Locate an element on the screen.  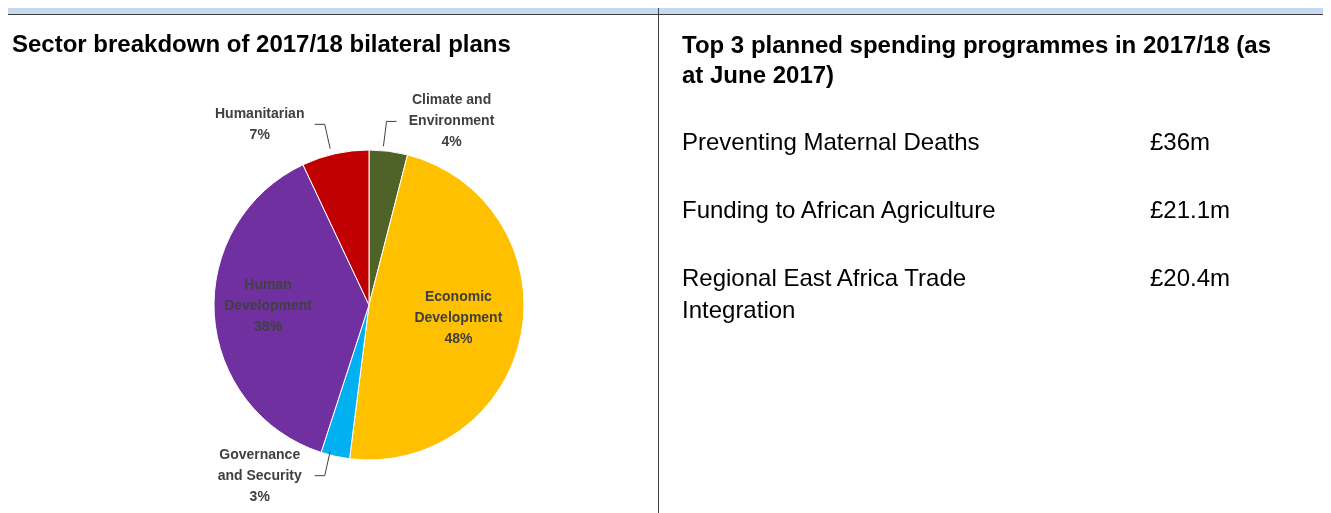
slice-label: Governance and Security is located at coordinates (259, 464).